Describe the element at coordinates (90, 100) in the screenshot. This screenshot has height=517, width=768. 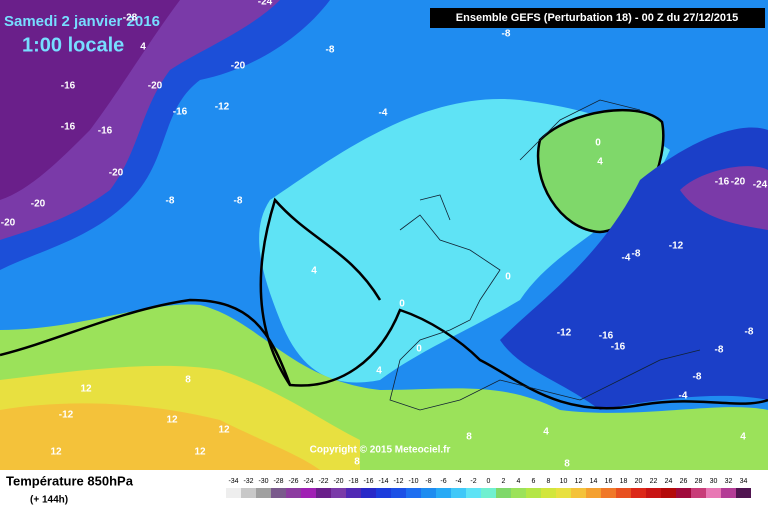
I see `coldest-zone` at that location.